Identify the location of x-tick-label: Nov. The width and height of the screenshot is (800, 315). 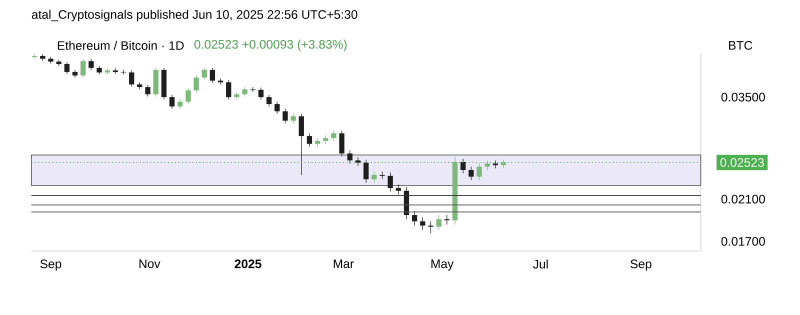
(149, 263).